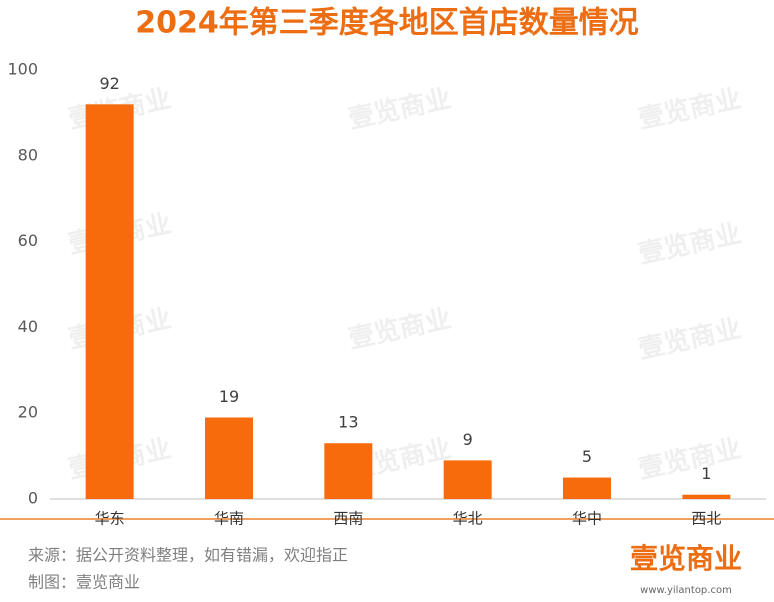 The width and height of the screenshot is (774, 602). What do you see at coordinates (188, 555) in the screenshot?
I see `source-note: 来源：据公开资料整理，如有错漏，欢迎指正` at bounding box center [188, 555].